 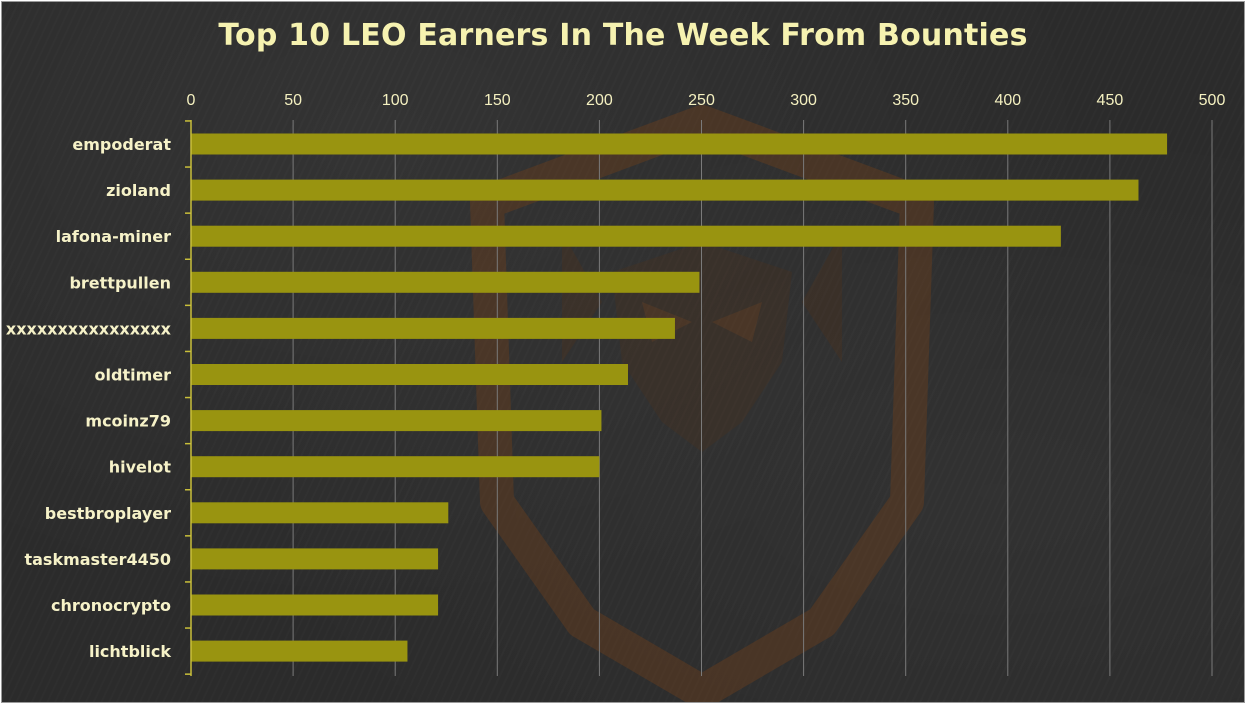 I want to click on category-label-brettpullen: brettpullen, so click(x=120, y=282).